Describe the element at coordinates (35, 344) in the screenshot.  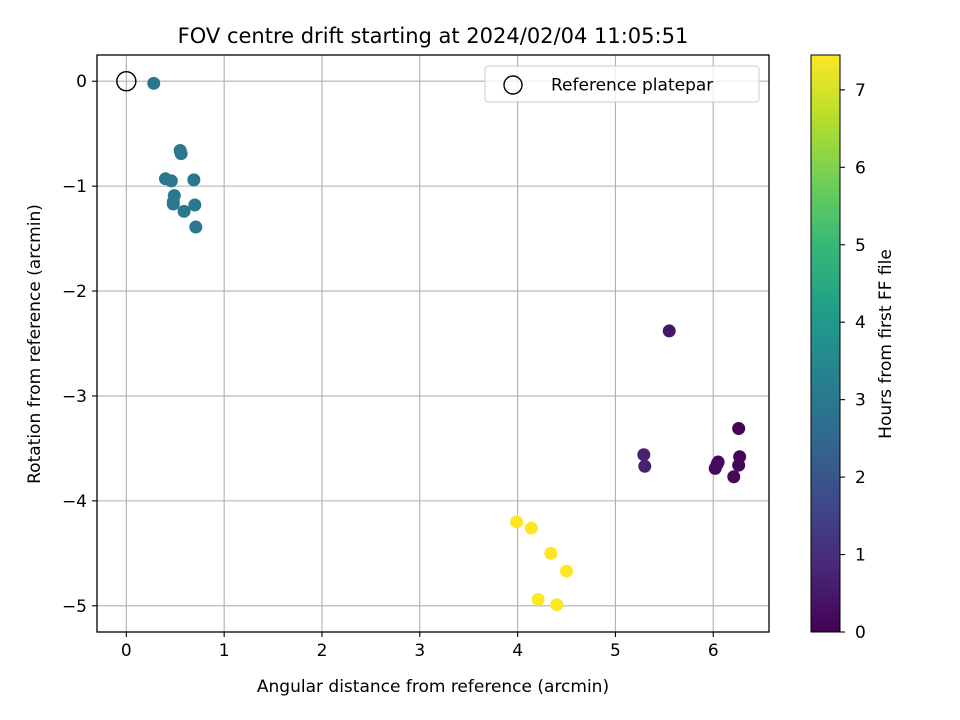
I see `y-axis-label: Rotation from reference (arcmin)` at that location.